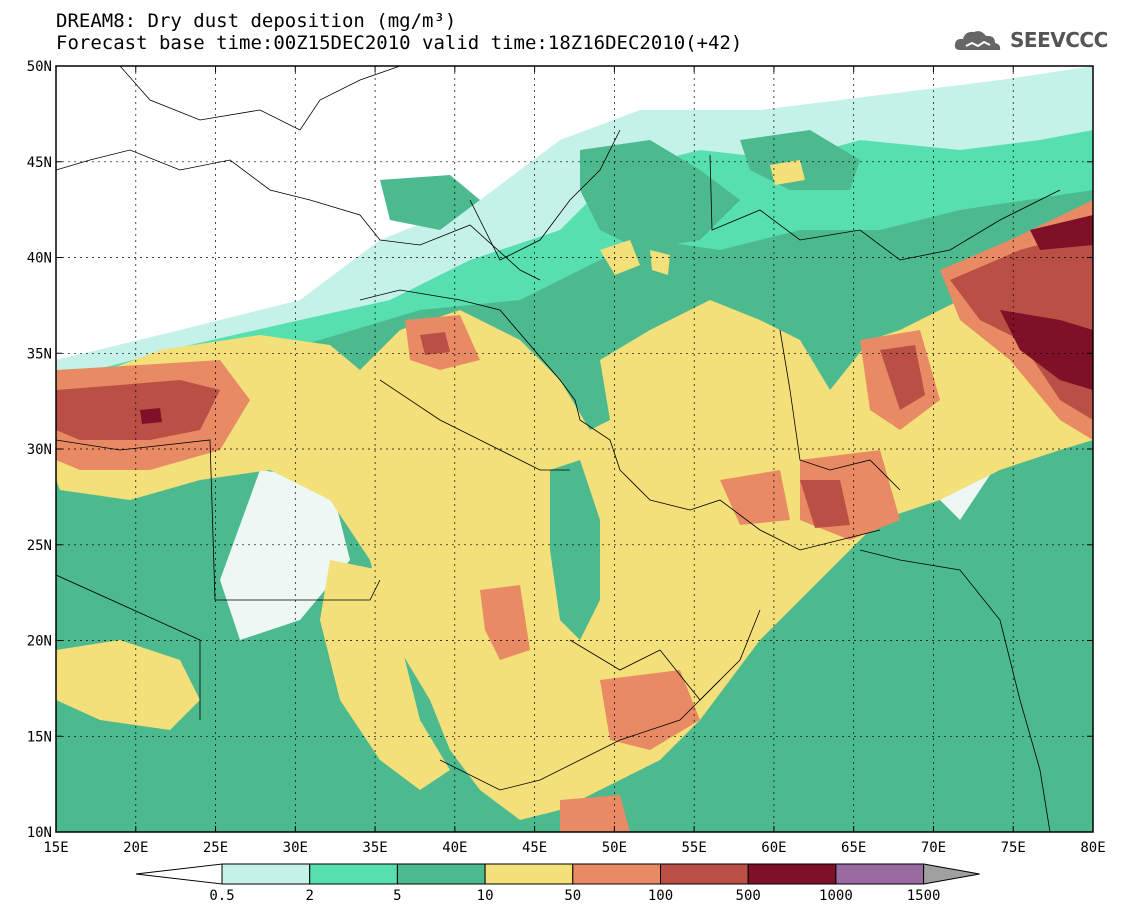 This screenshot has height=922, width=1122. What do you see at coordinates (39, 163) in the screenshot?
I see `lat-tick-label: 45N` at bounding box center [39, 163].